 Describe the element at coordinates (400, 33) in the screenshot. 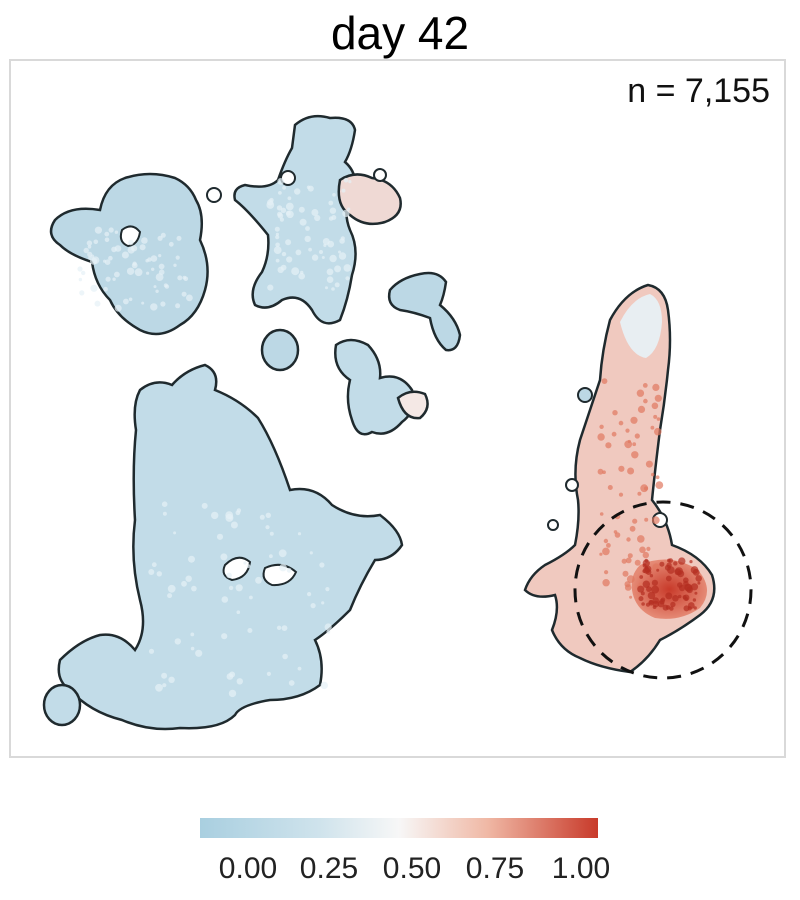

I see `chart-title: day 42` at that location.